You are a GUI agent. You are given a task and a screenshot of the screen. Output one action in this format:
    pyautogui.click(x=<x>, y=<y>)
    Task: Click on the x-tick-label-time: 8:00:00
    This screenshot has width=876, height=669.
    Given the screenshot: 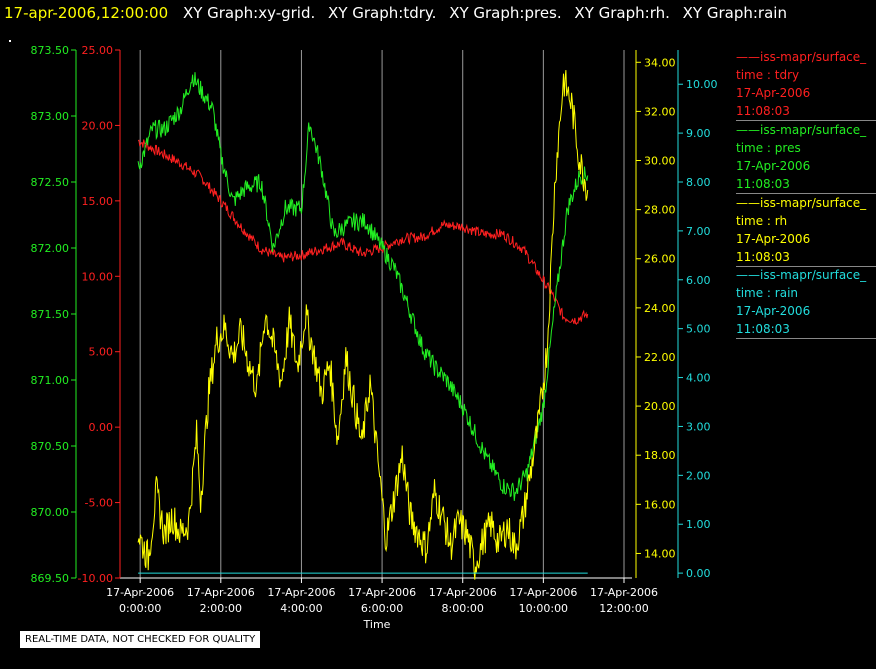 What is the action you would take?
    pyautogui.click(x=463, y=608)
    